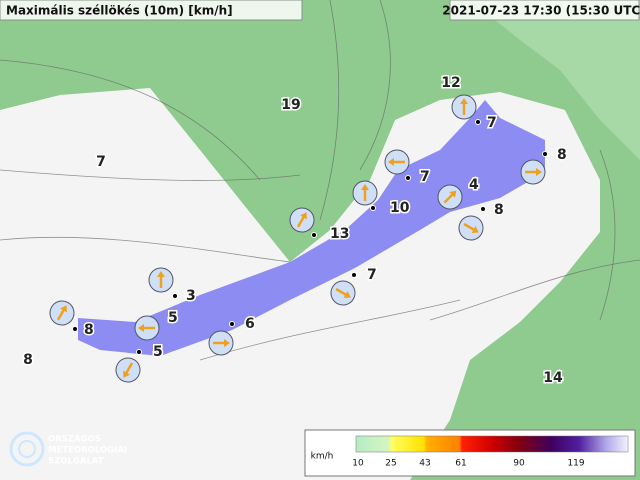  I want to click on legend-tick-label: 25, so click(390, 464).